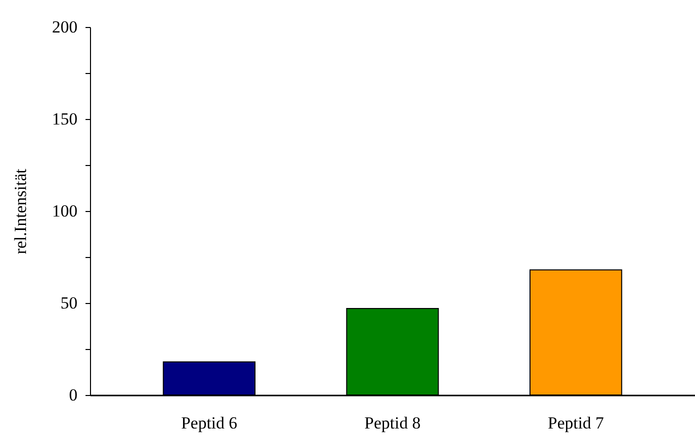  What do you see at coordinates (209, 423) in the screenshot?
I see `x-tick-label: Peptid 6` at bounding box center [209, 423].